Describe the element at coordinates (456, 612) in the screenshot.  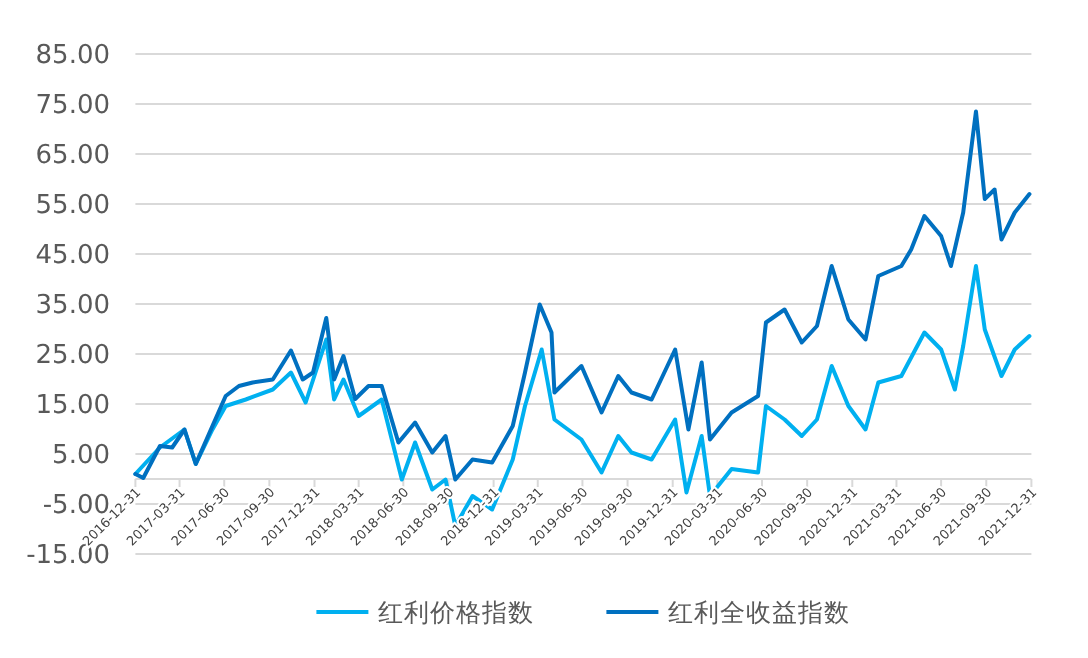
I see `legend-label: 红利价格指数` at that location.